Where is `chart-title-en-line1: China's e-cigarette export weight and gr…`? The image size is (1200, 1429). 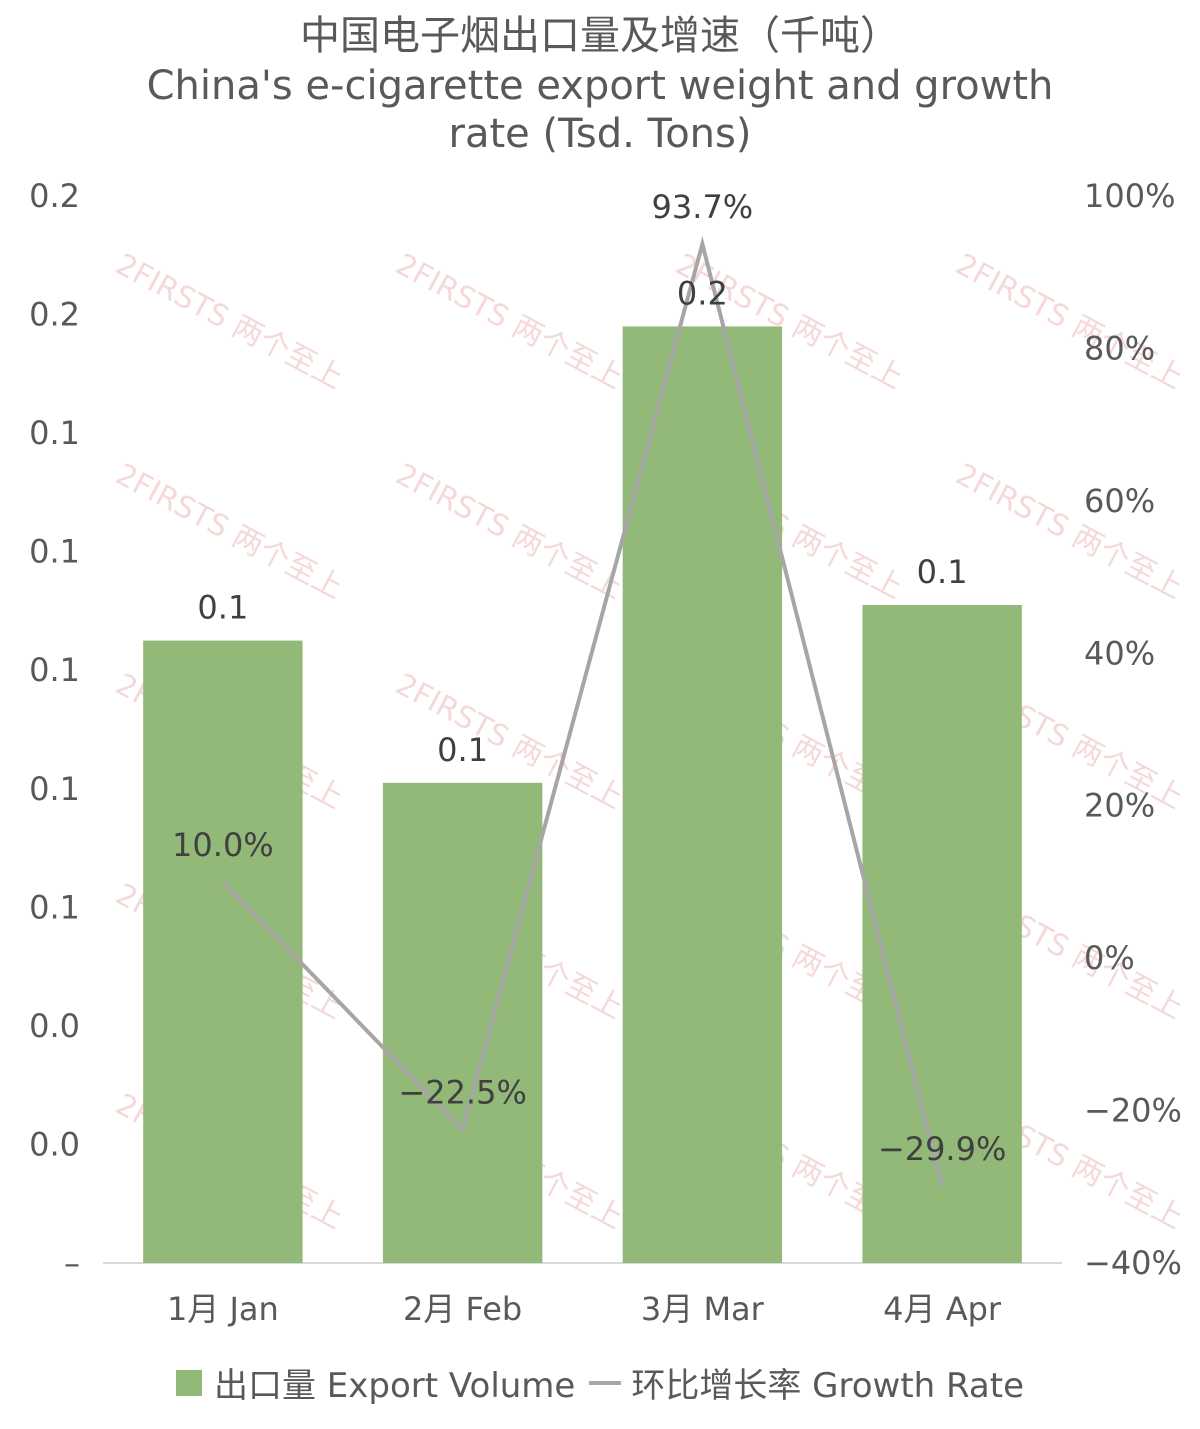
chart-title-en-line1: China's e-cigarette export weight and gr… is located at coordinates (600, 86).